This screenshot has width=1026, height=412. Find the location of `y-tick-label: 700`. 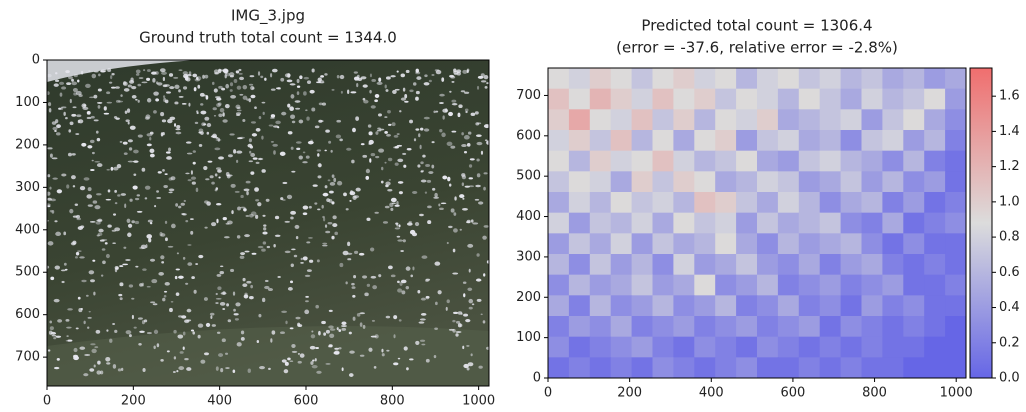

y-tick-label: 700 is located at coordinates (528, 95).